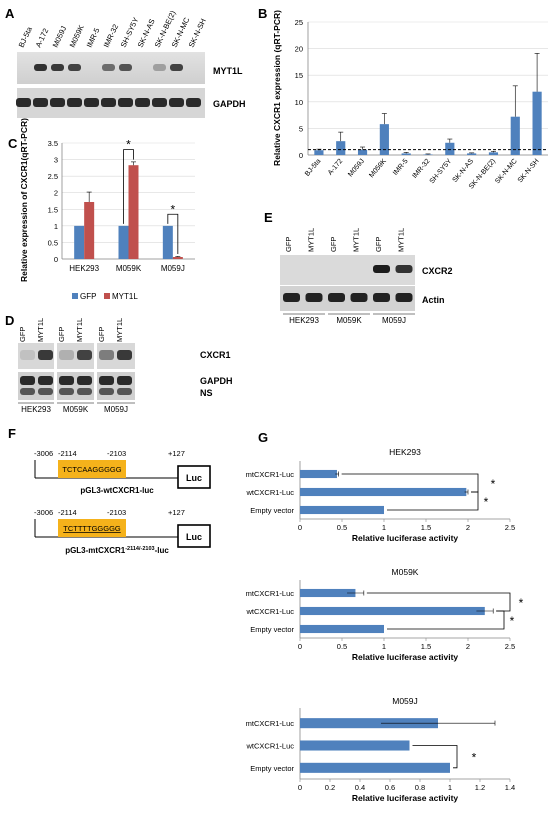 The image size is (550, 825). What do you see at coordinates (405, 538) in the screenshot?
I see `g-xlabel-0: Relative luciferase activity` at bounding box center [405, 538].